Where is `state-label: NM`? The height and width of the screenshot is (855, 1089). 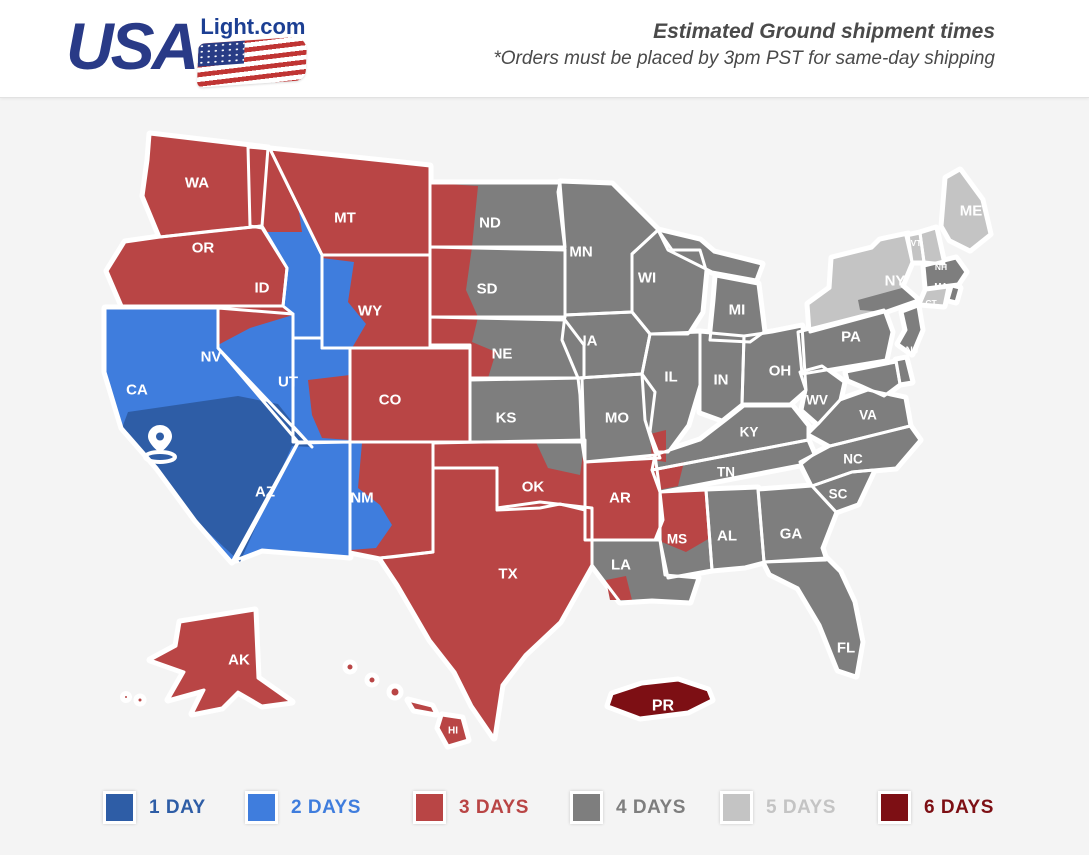 state-label: NM is located at coordinates (361, 498).